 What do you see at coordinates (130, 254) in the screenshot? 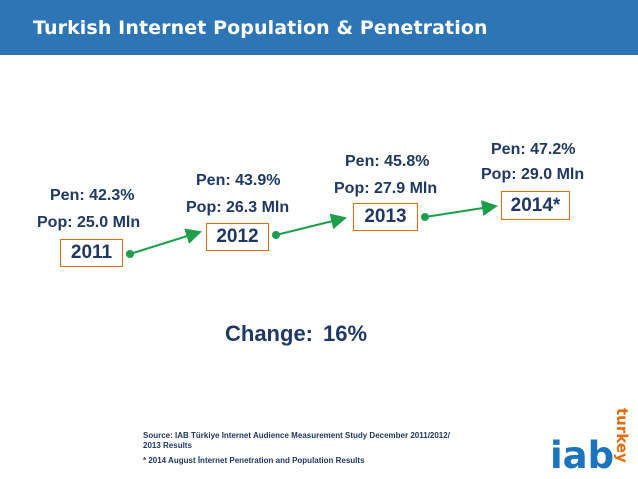
I see `arrow-dot-2011` at bounding box center [130, 254].